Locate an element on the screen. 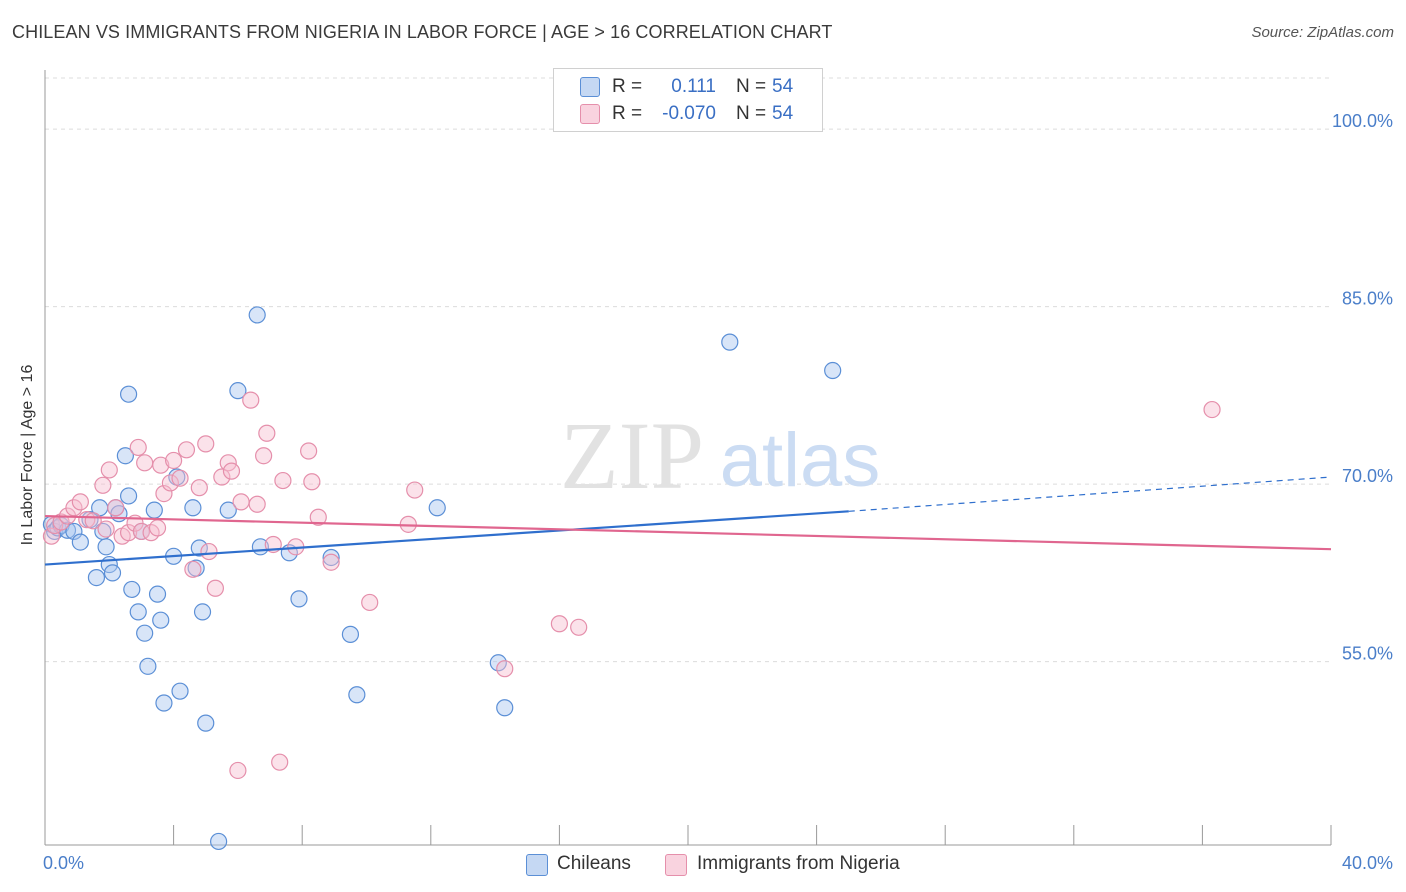 The width and height of the screenshot is (1406, 892). n-value: 54 is located at coordinates (783, 86).